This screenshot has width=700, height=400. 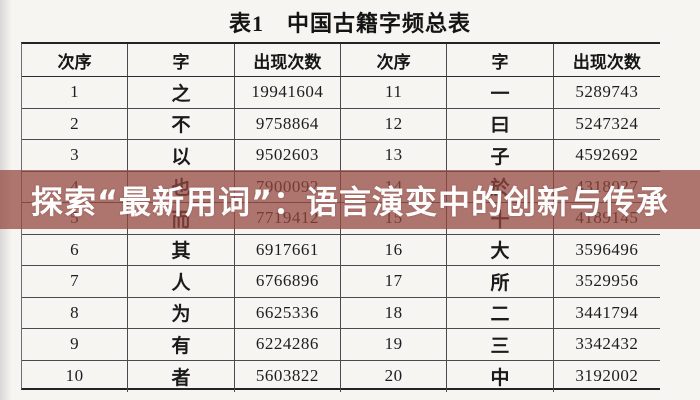 I want to click on count-cell: 5289743, so click(x=606, y=93).